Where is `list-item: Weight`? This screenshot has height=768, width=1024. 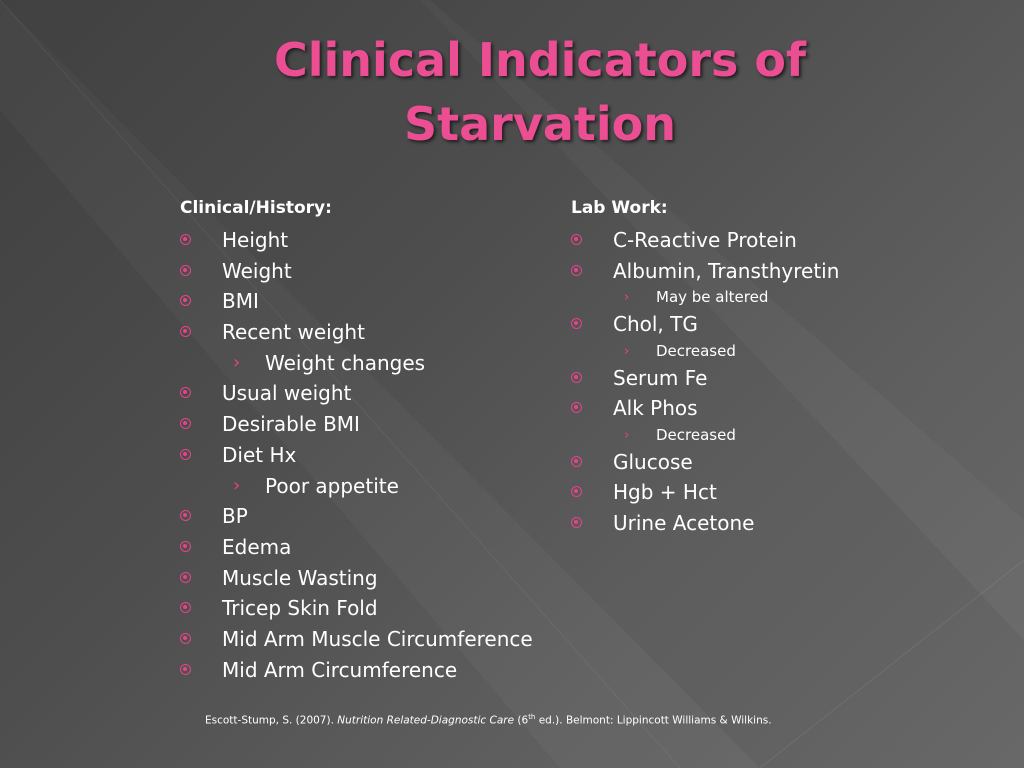
list-item: Weight is located at coordinates (380, 271).